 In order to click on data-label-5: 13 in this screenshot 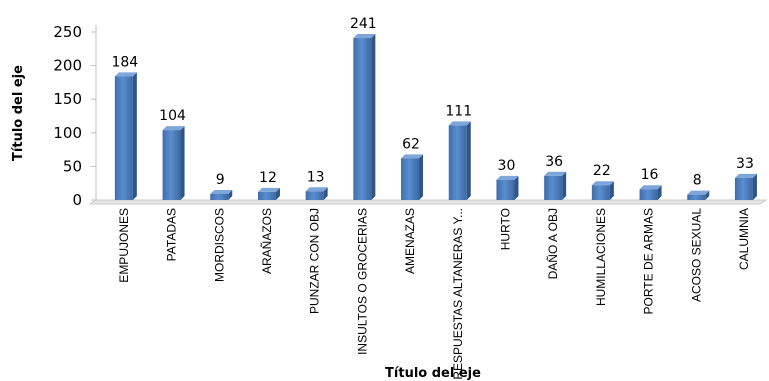, I will do `click(316, 177)`.